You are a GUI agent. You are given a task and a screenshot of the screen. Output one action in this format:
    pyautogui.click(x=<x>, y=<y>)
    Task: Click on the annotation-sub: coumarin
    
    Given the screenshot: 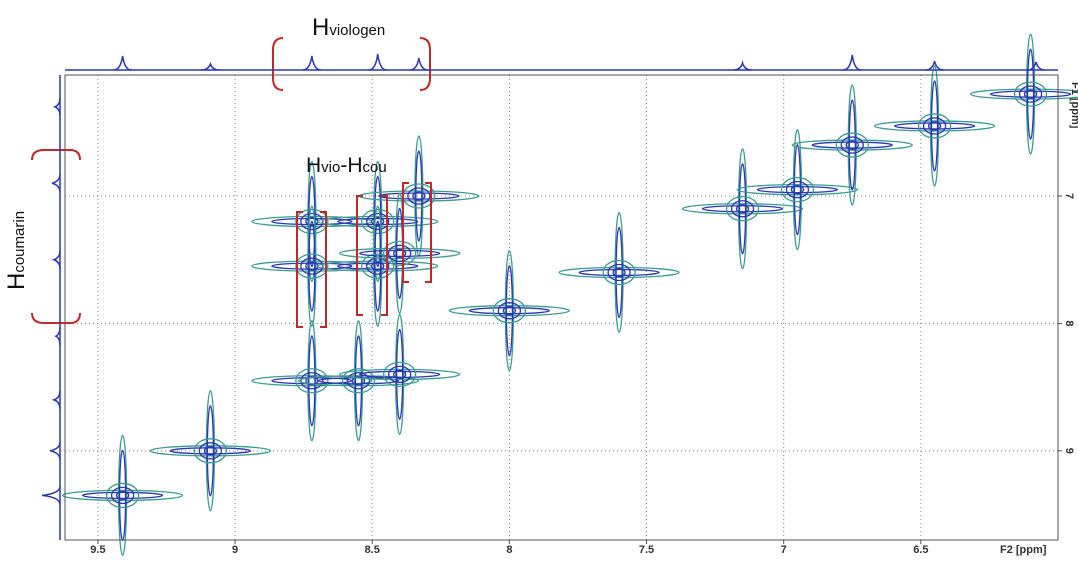 What is the action you would take?
    pyautogui.click(x=19, y=242)
    